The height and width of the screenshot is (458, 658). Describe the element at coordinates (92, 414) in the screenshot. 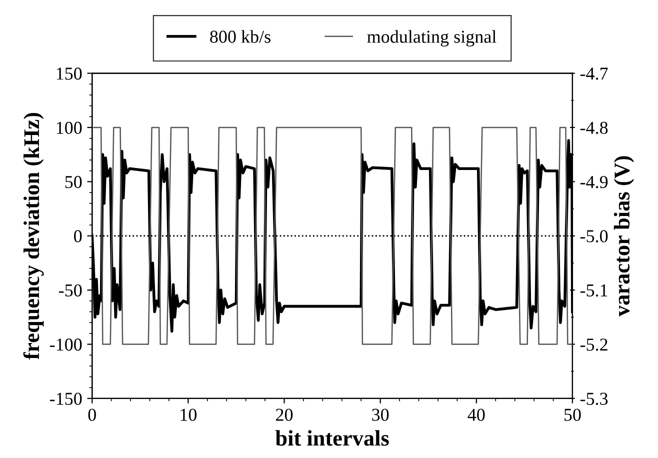

I see `x-tick-label: 0` at that location.